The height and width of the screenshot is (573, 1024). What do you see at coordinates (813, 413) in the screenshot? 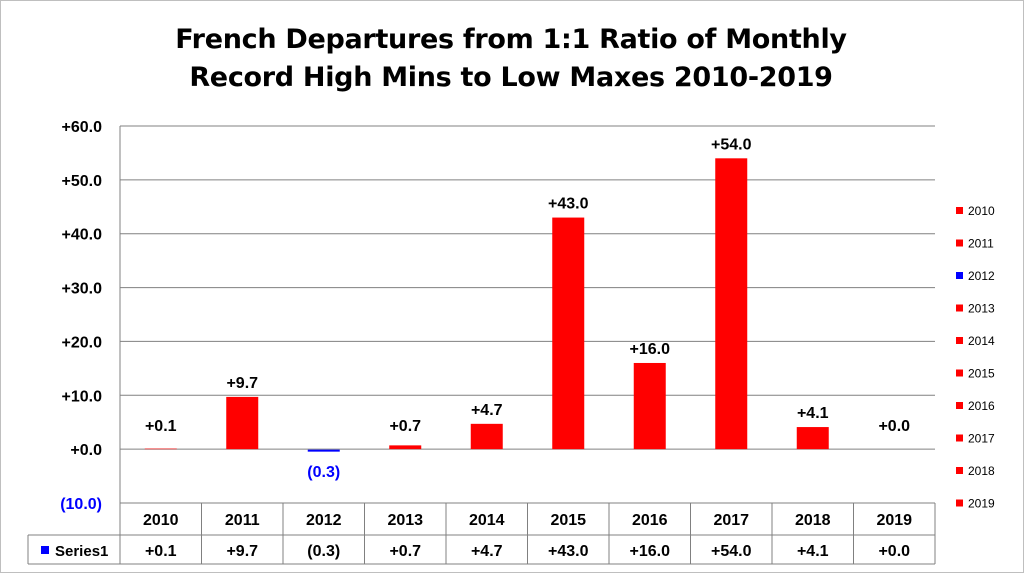
I see `data-label: +4.1` at bounding box center [813, 413].